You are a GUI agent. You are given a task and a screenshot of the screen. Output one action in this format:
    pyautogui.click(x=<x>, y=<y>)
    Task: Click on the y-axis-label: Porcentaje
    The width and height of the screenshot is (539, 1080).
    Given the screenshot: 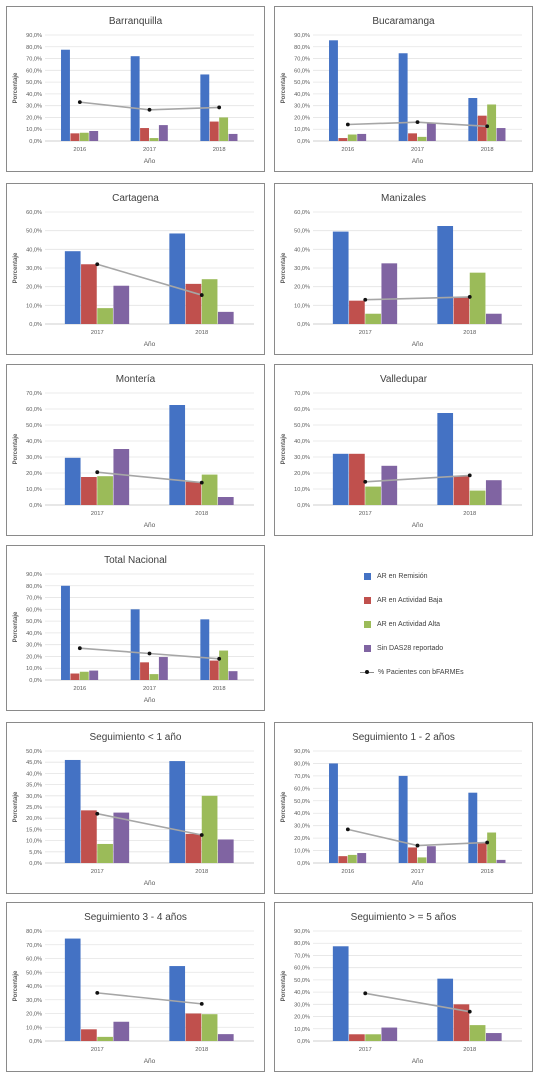 What is the action you would take?
    pyautogui.click(x=16, y=448)
    